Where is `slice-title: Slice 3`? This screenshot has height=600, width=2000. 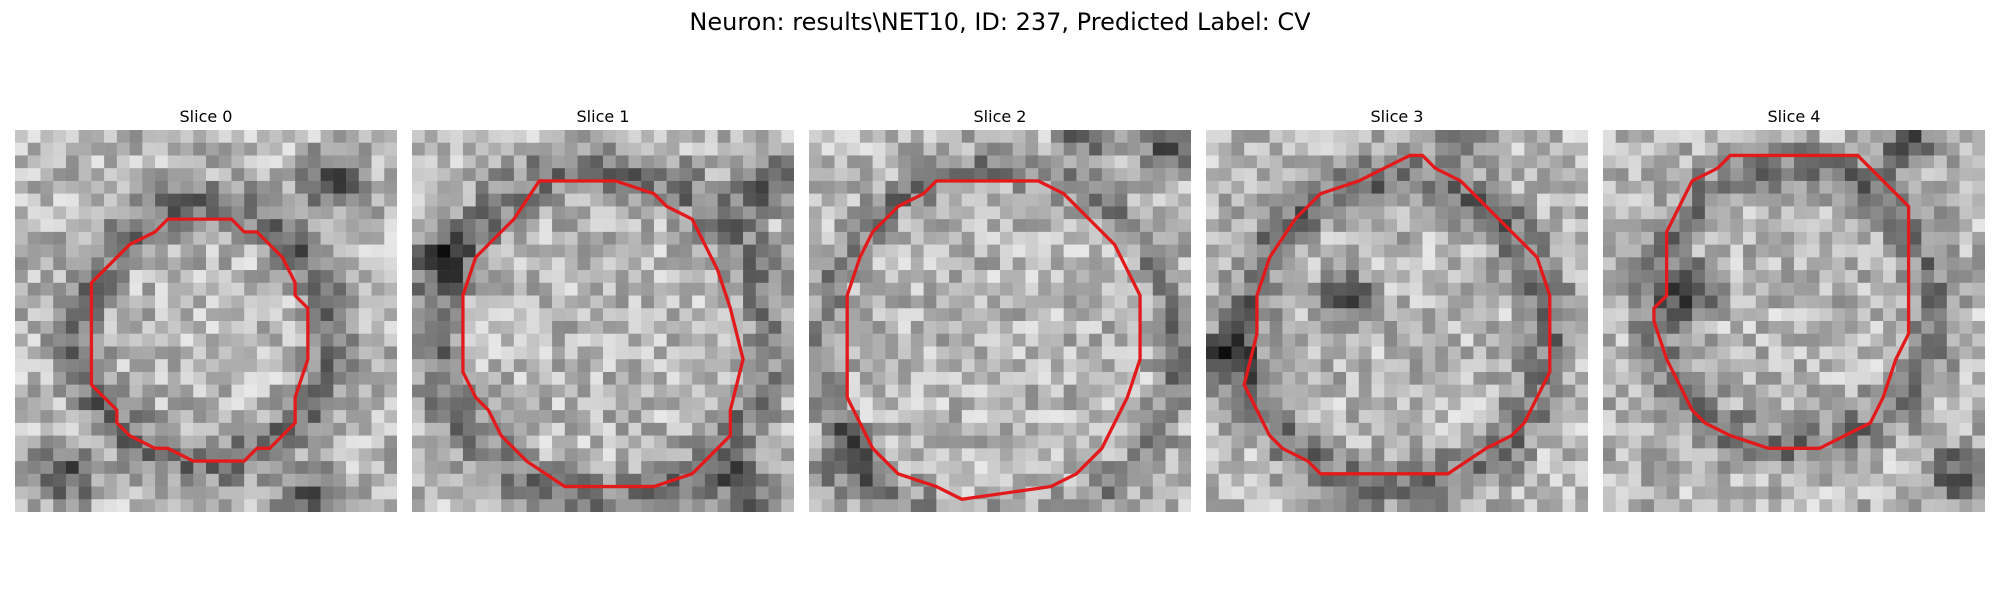 slice-title: Slice 3 is located at coordinates (1397, 116).